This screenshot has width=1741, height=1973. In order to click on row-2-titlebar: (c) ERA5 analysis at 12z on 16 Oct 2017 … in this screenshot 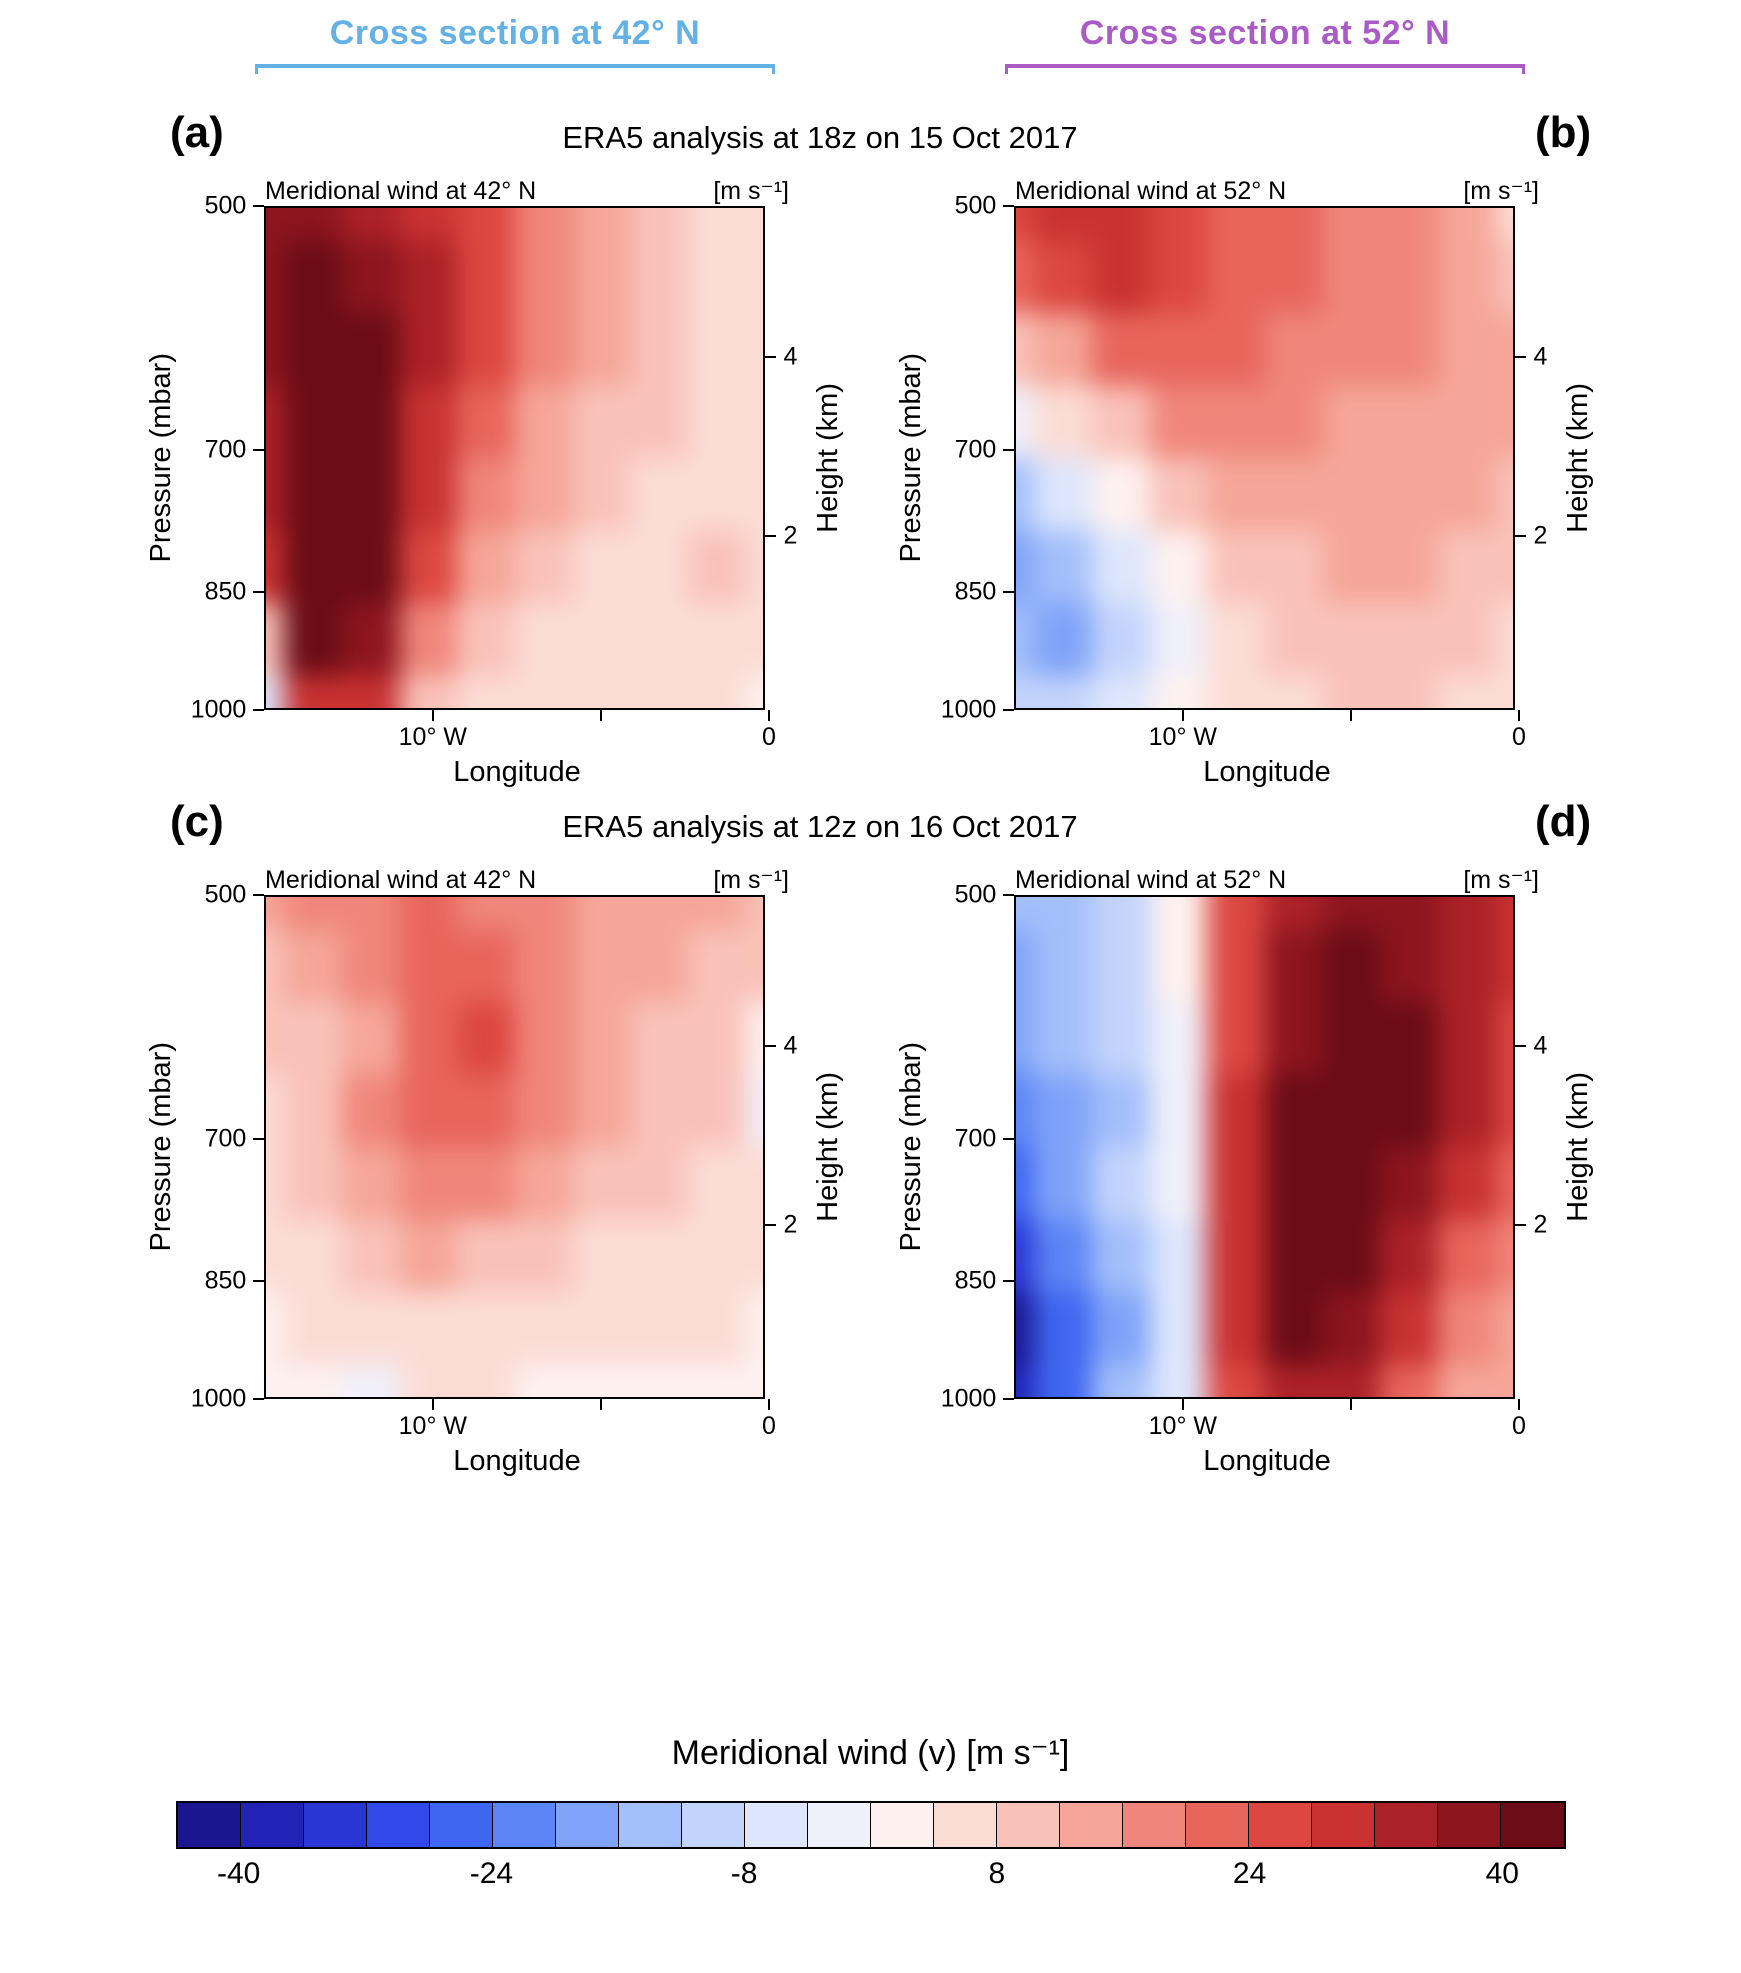, I will do `click(870, 825)`.